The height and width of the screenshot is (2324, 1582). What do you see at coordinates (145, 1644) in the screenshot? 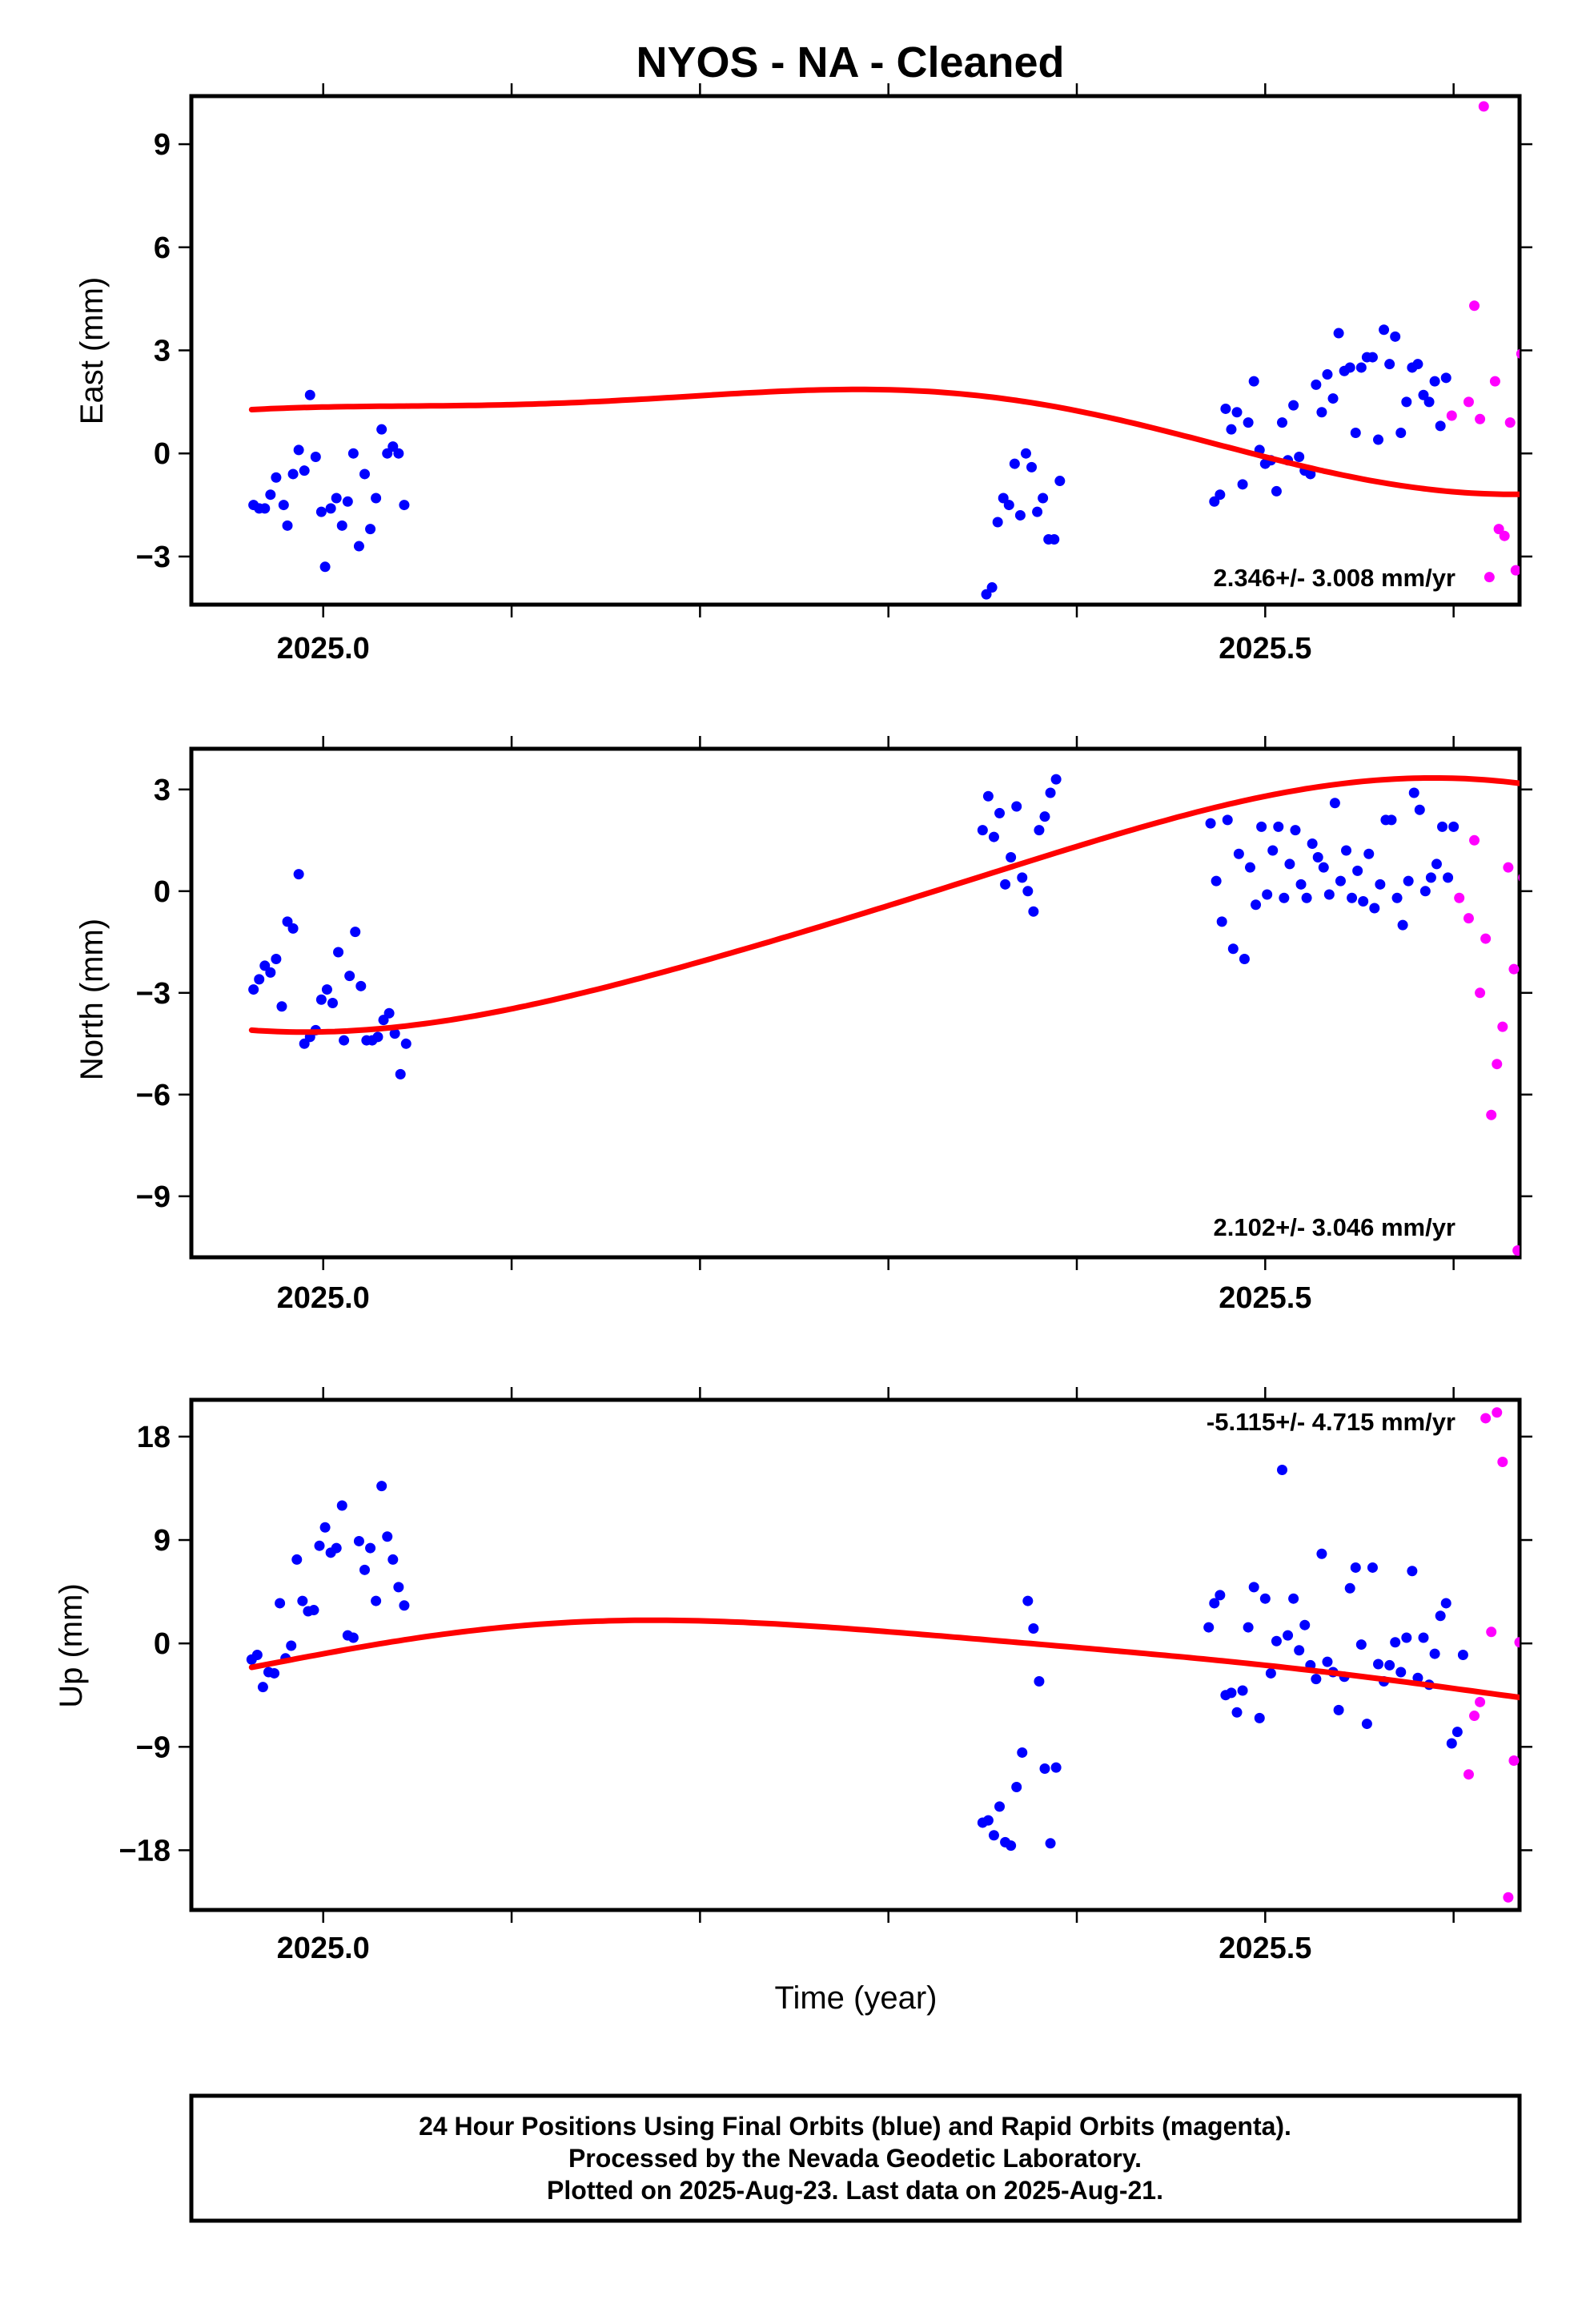
I see `y-tick-labels-up: −18 −9 0 9 18` at bounding box center [145, 1644].